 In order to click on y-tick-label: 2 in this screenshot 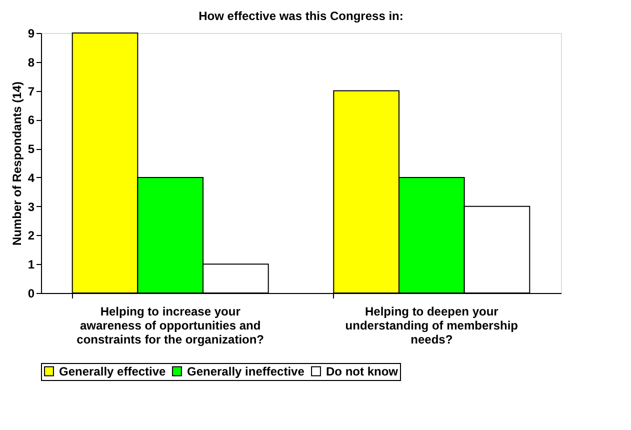, I will do `click(31, 235)`.